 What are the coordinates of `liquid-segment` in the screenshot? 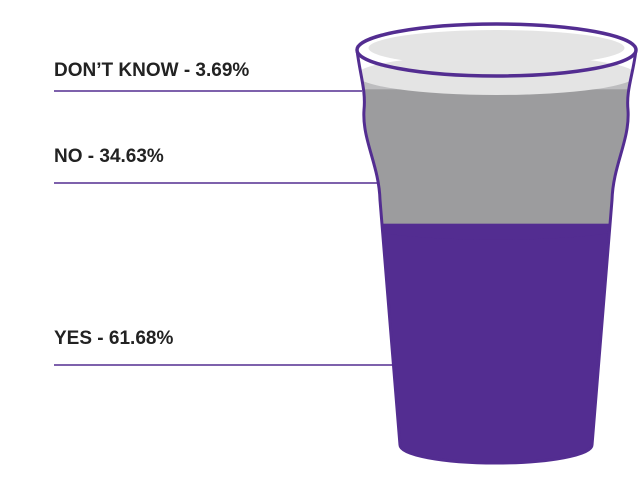 It's located at (496, 156).